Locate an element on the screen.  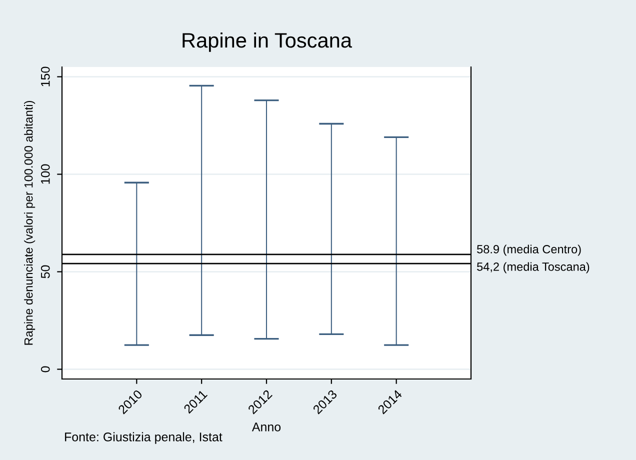
y-axis-title: Rapine denunciate (valori per 100.000 abitanti) is located at coordinates (30, 222).